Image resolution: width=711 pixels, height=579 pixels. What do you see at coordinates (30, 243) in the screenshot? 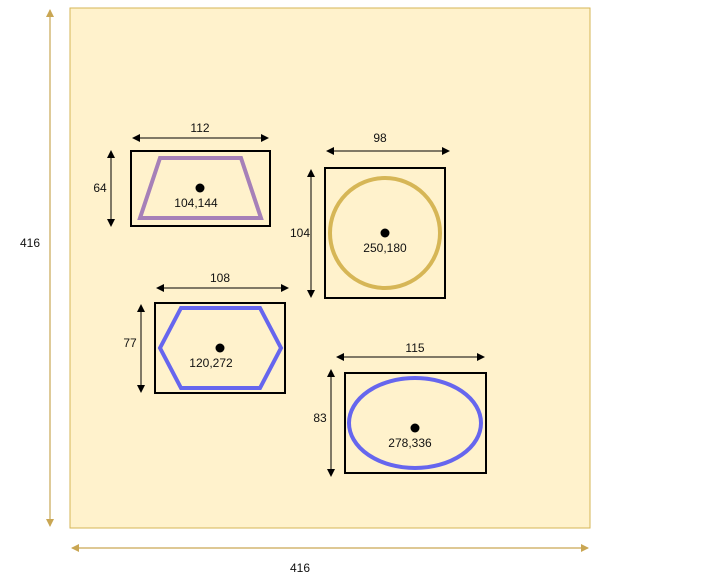
I see `canvas-height-label: 416` at bounding box center [30, 243].